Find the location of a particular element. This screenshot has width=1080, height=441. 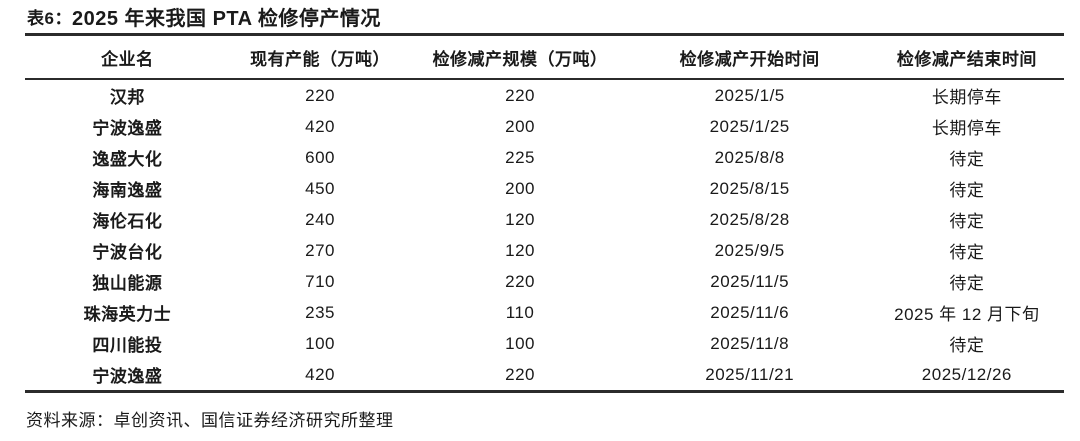

start-date-cell: 2025/8/15 is located at coordinates (749, 188).